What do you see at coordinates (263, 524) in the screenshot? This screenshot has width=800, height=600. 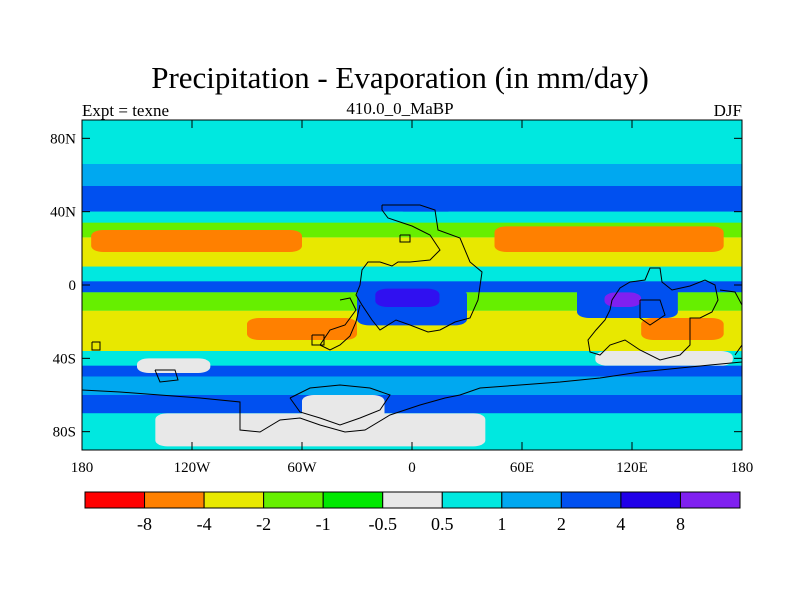 I see `colorbar-label-2: -2` at bounding box center [263, 524].